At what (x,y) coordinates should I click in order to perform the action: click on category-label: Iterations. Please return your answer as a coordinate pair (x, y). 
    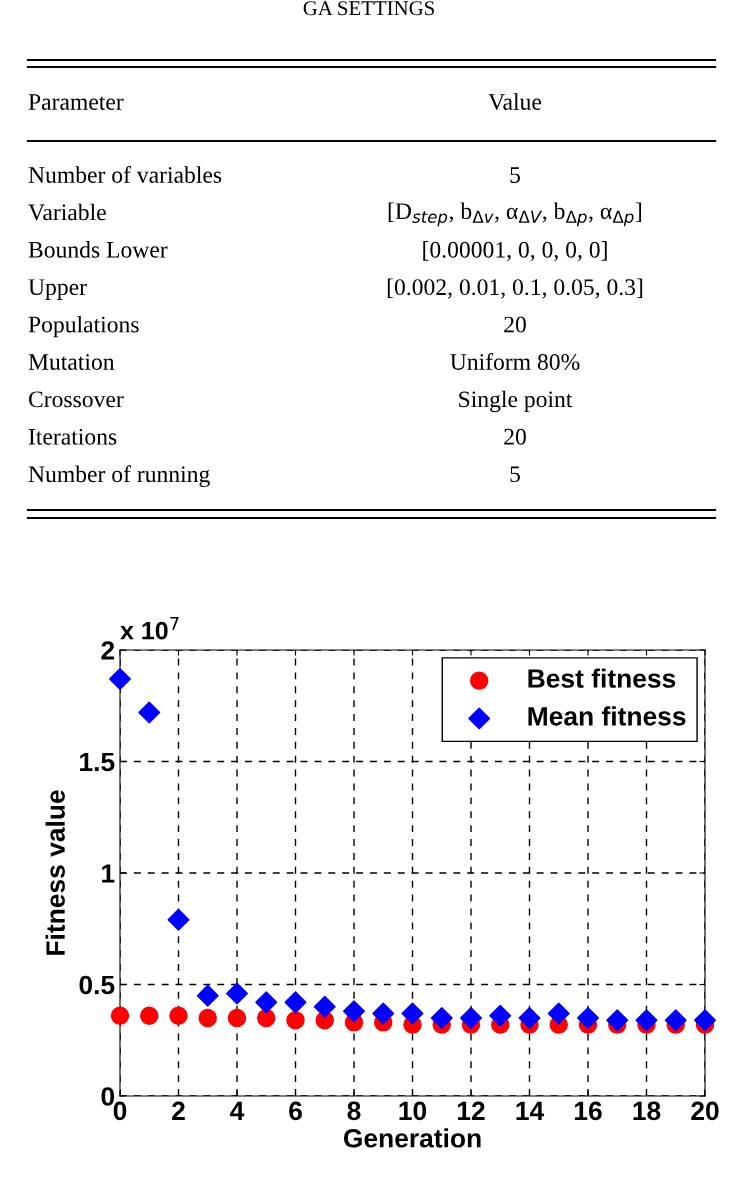
    Looking at the image, I should click on (72, 436).